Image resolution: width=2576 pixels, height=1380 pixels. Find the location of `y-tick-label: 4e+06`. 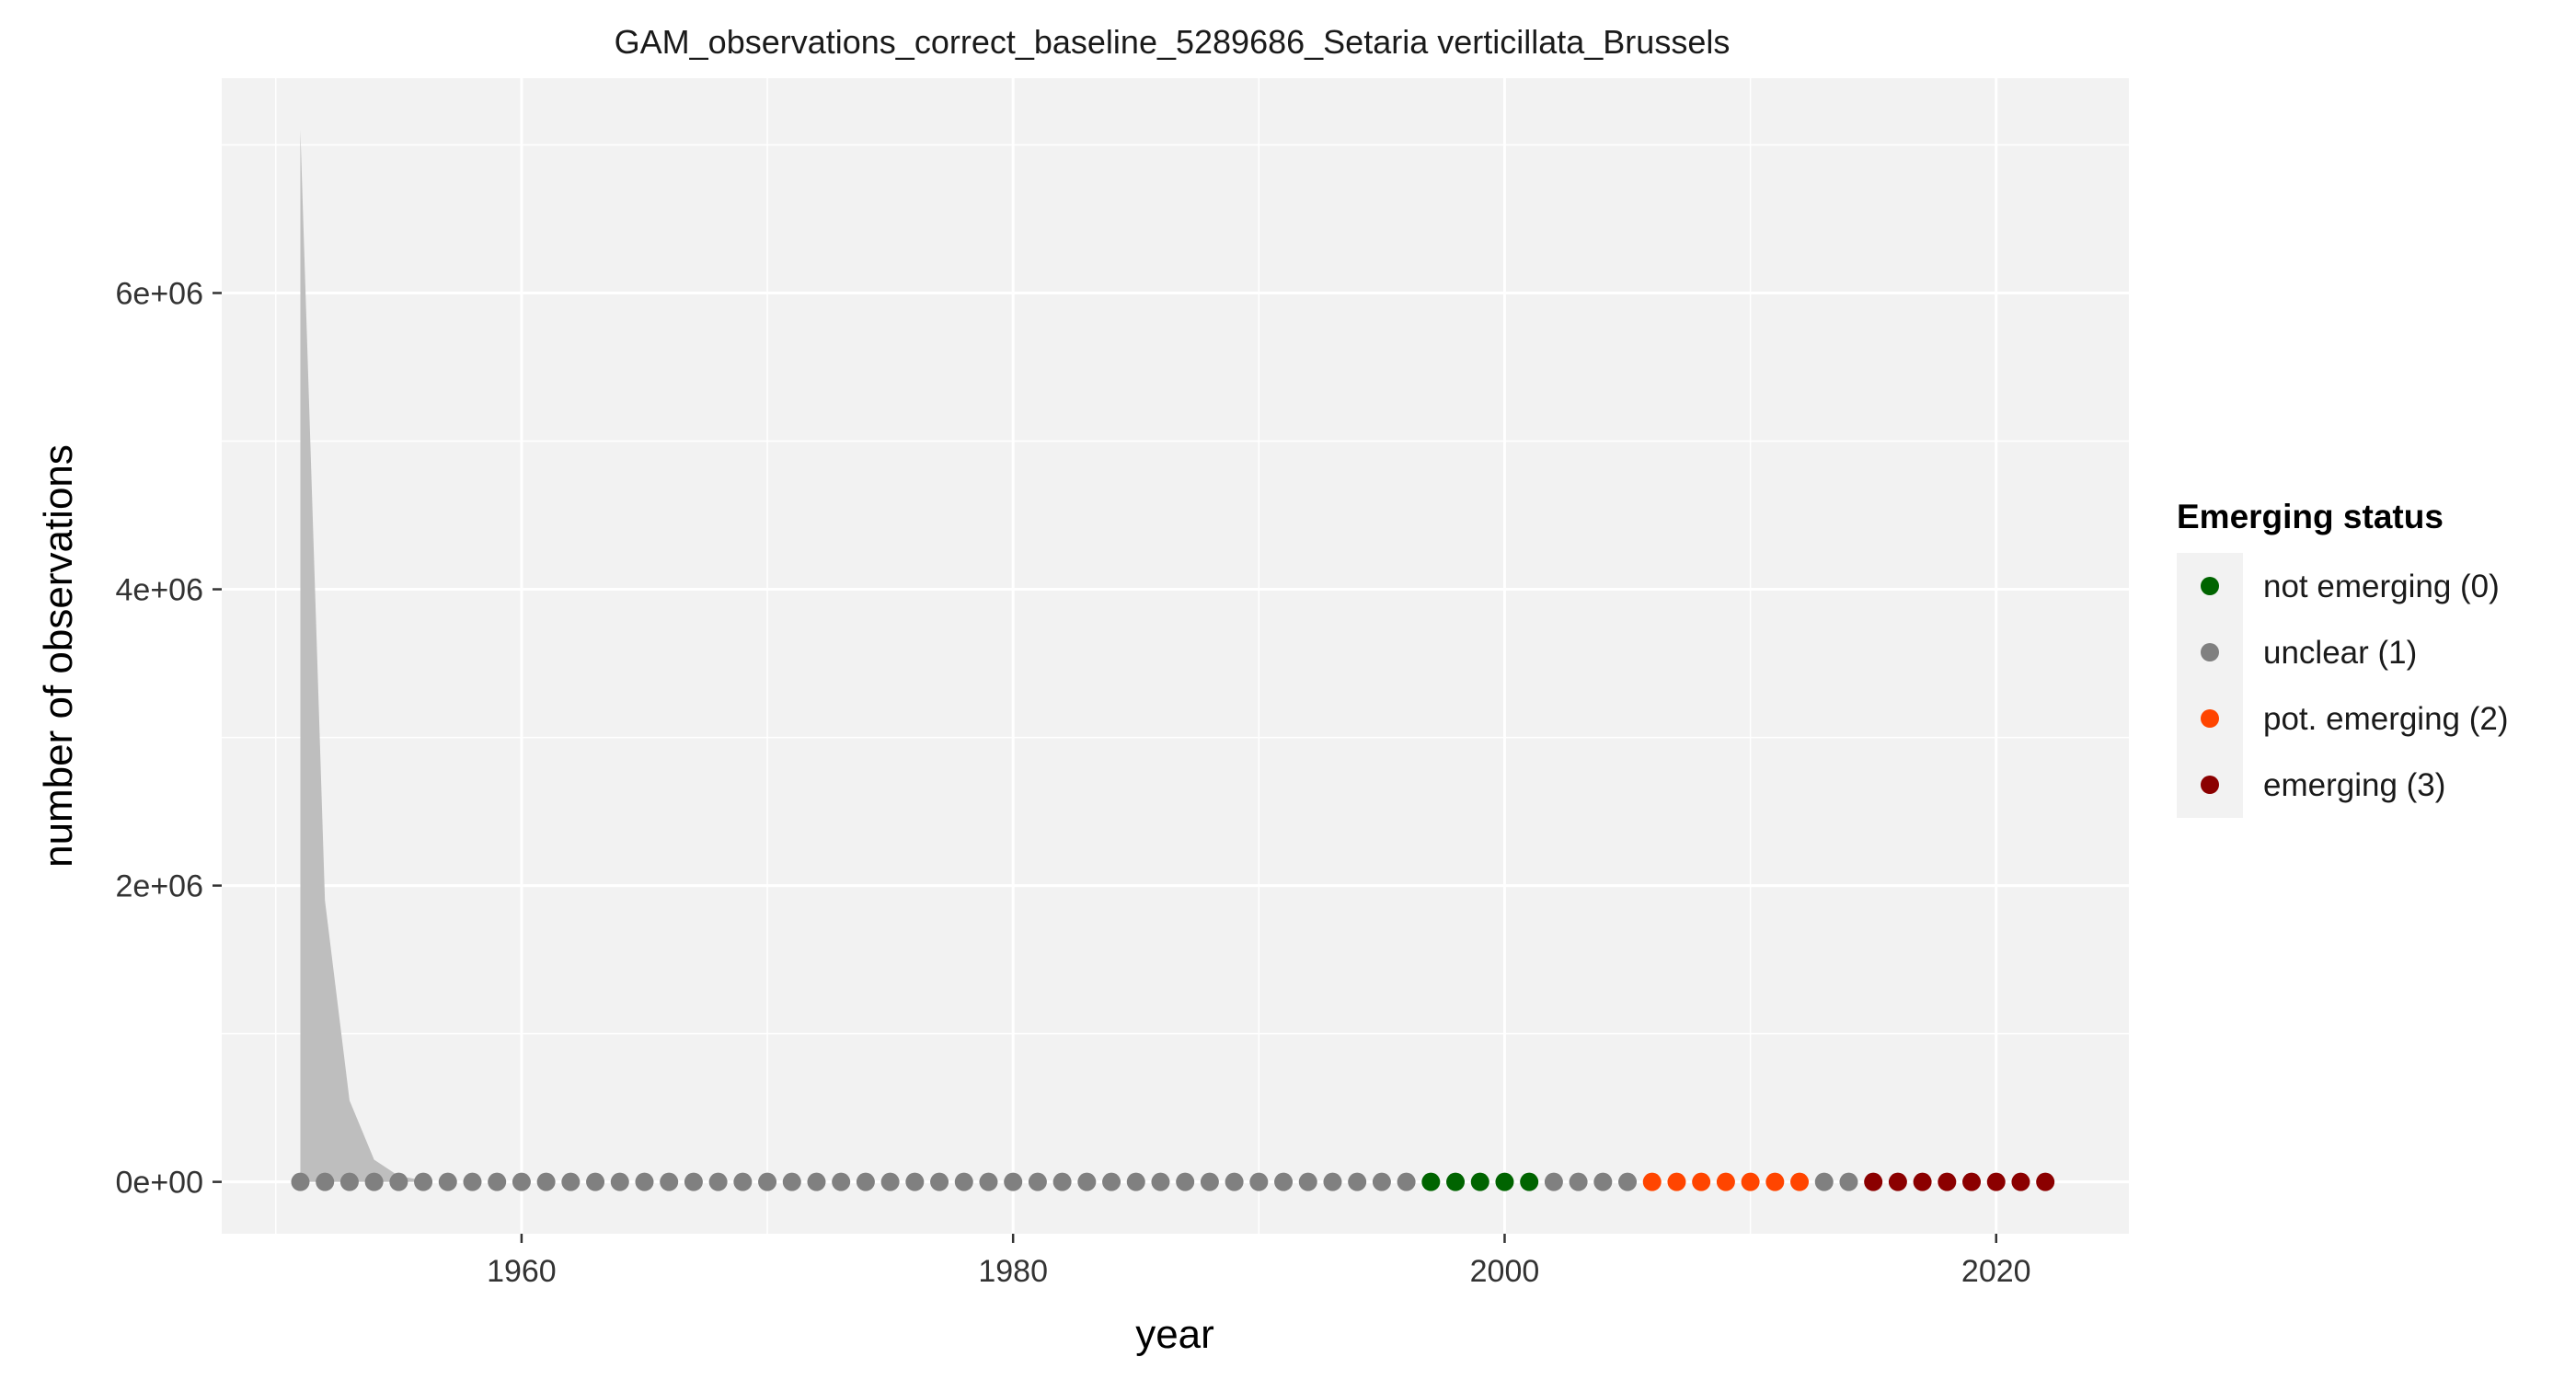

y-tick-label: 4e+06 is located at coordinates (160, 590).